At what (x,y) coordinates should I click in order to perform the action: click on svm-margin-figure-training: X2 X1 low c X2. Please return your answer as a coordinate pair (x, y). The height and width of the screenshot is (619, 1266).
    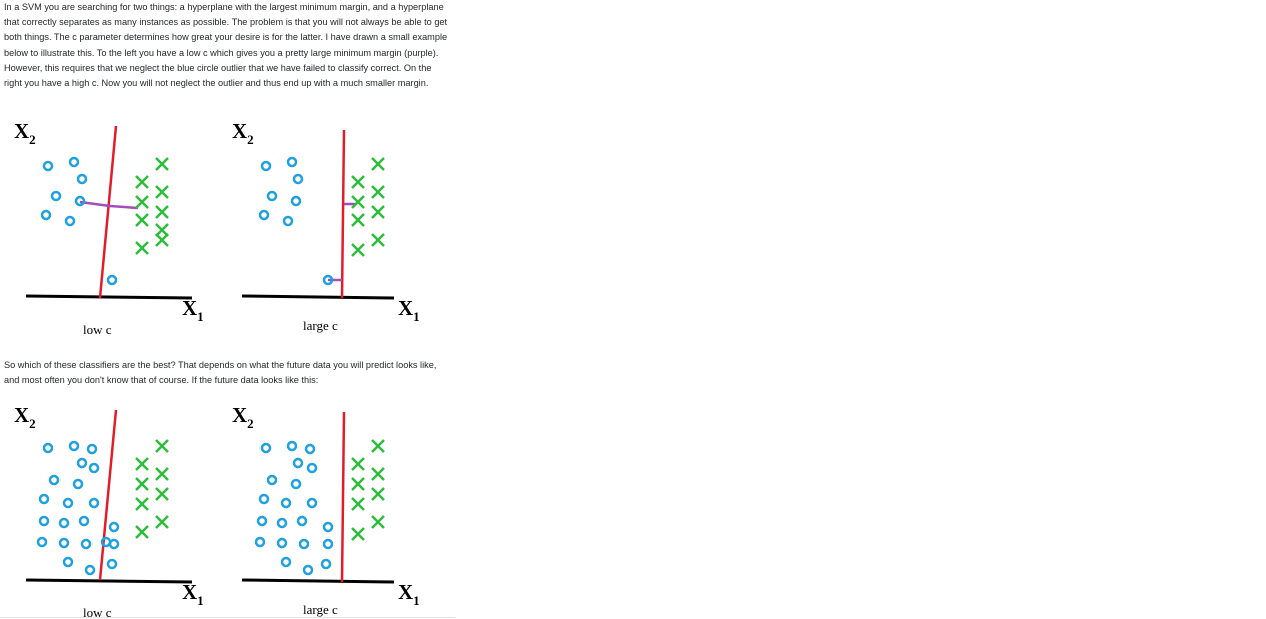
    Looking at the image, I should click on (217, 228).